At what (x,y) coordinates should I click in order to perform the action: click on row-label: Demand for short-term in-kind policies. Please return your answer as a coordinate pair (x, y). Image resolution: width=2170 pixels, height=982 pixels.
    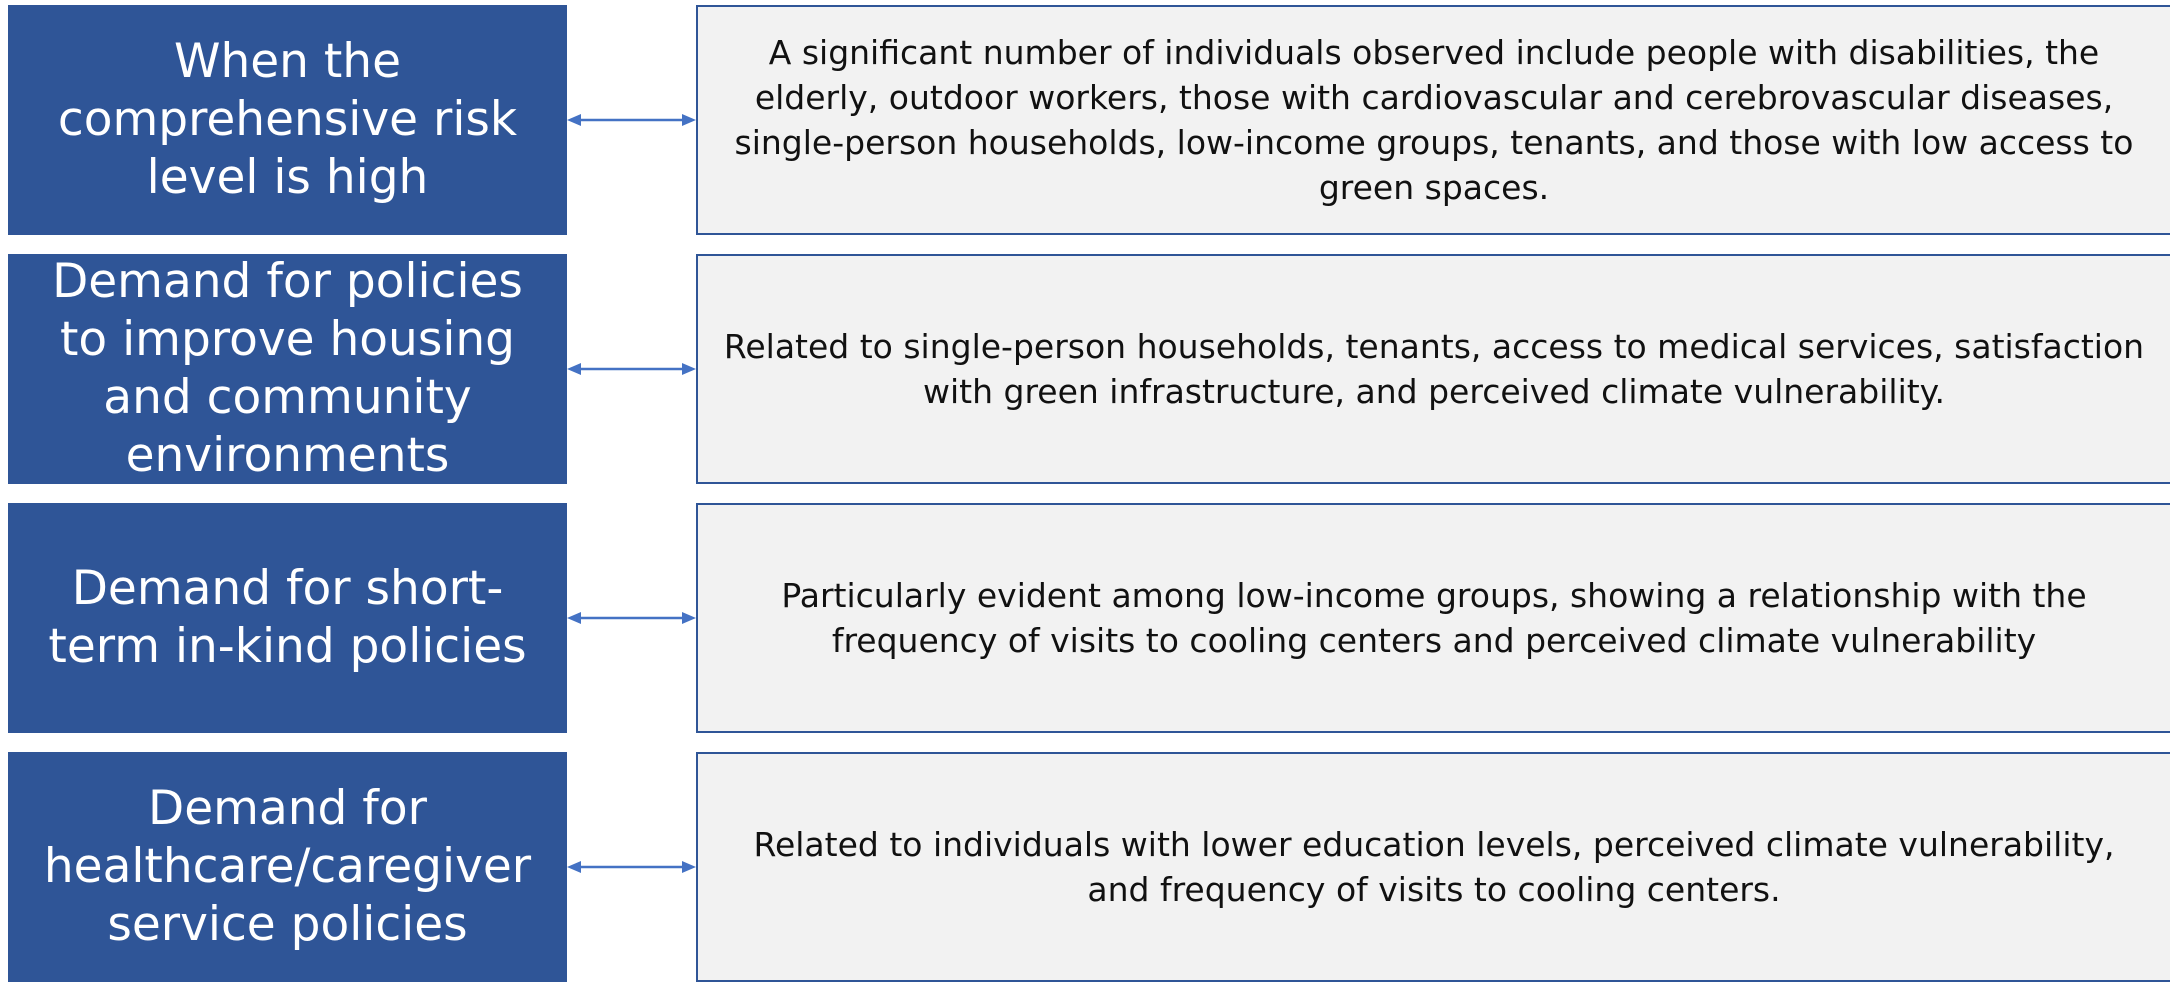
    Looking at the image, I should click on (287, 618).